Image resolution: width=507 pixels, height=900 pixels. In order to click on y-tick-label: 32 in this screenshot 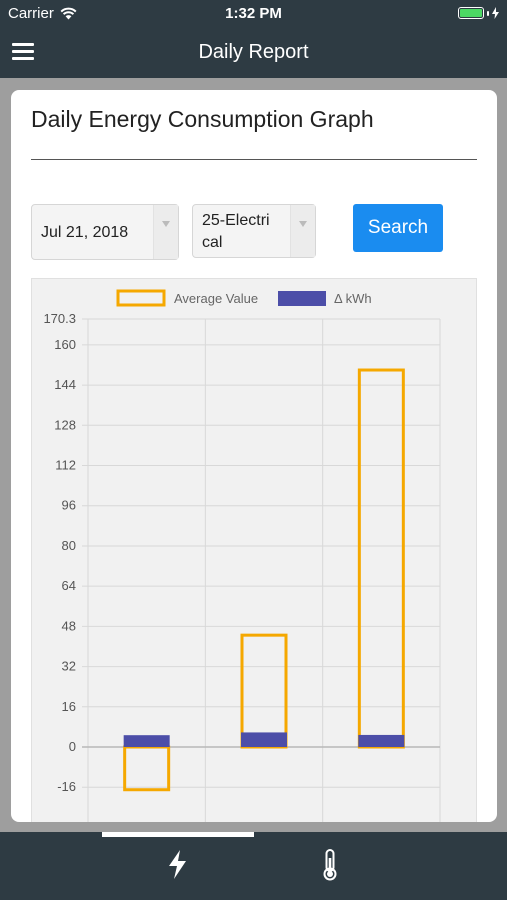, I will do `click(69, 666)`.